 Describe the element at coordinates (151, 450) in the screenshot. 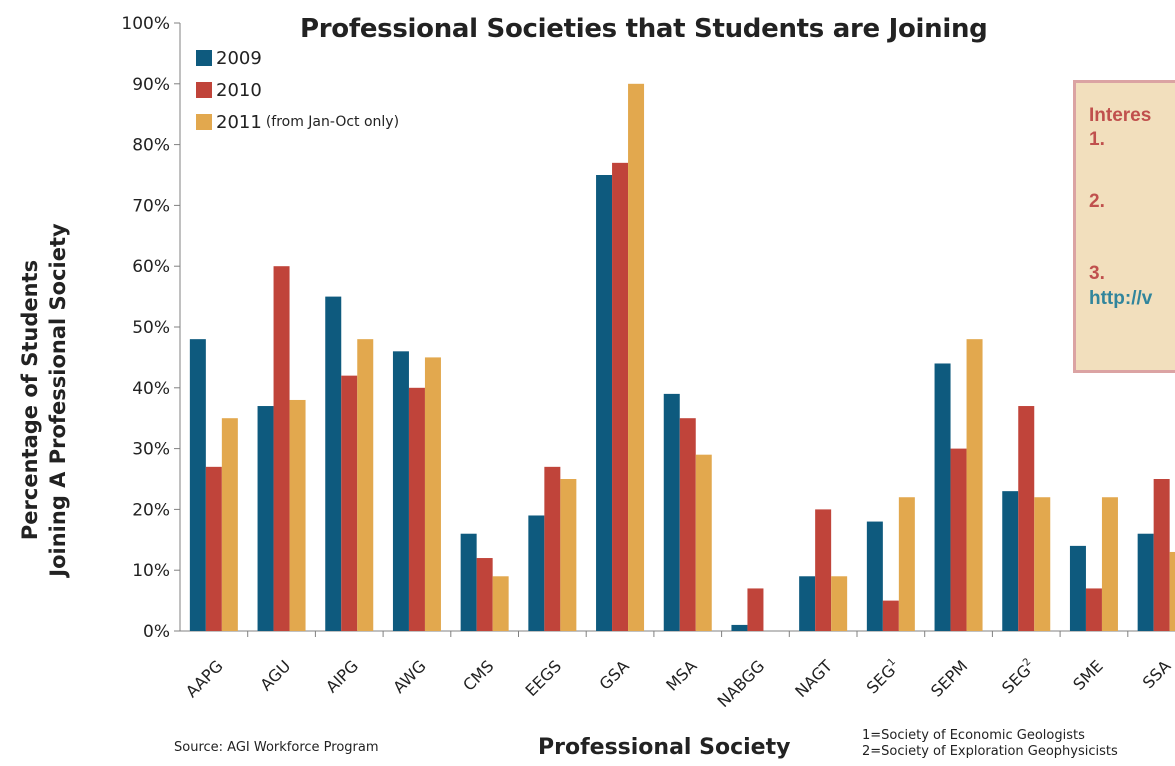

I see `y-tick-label: 30%` at that location.